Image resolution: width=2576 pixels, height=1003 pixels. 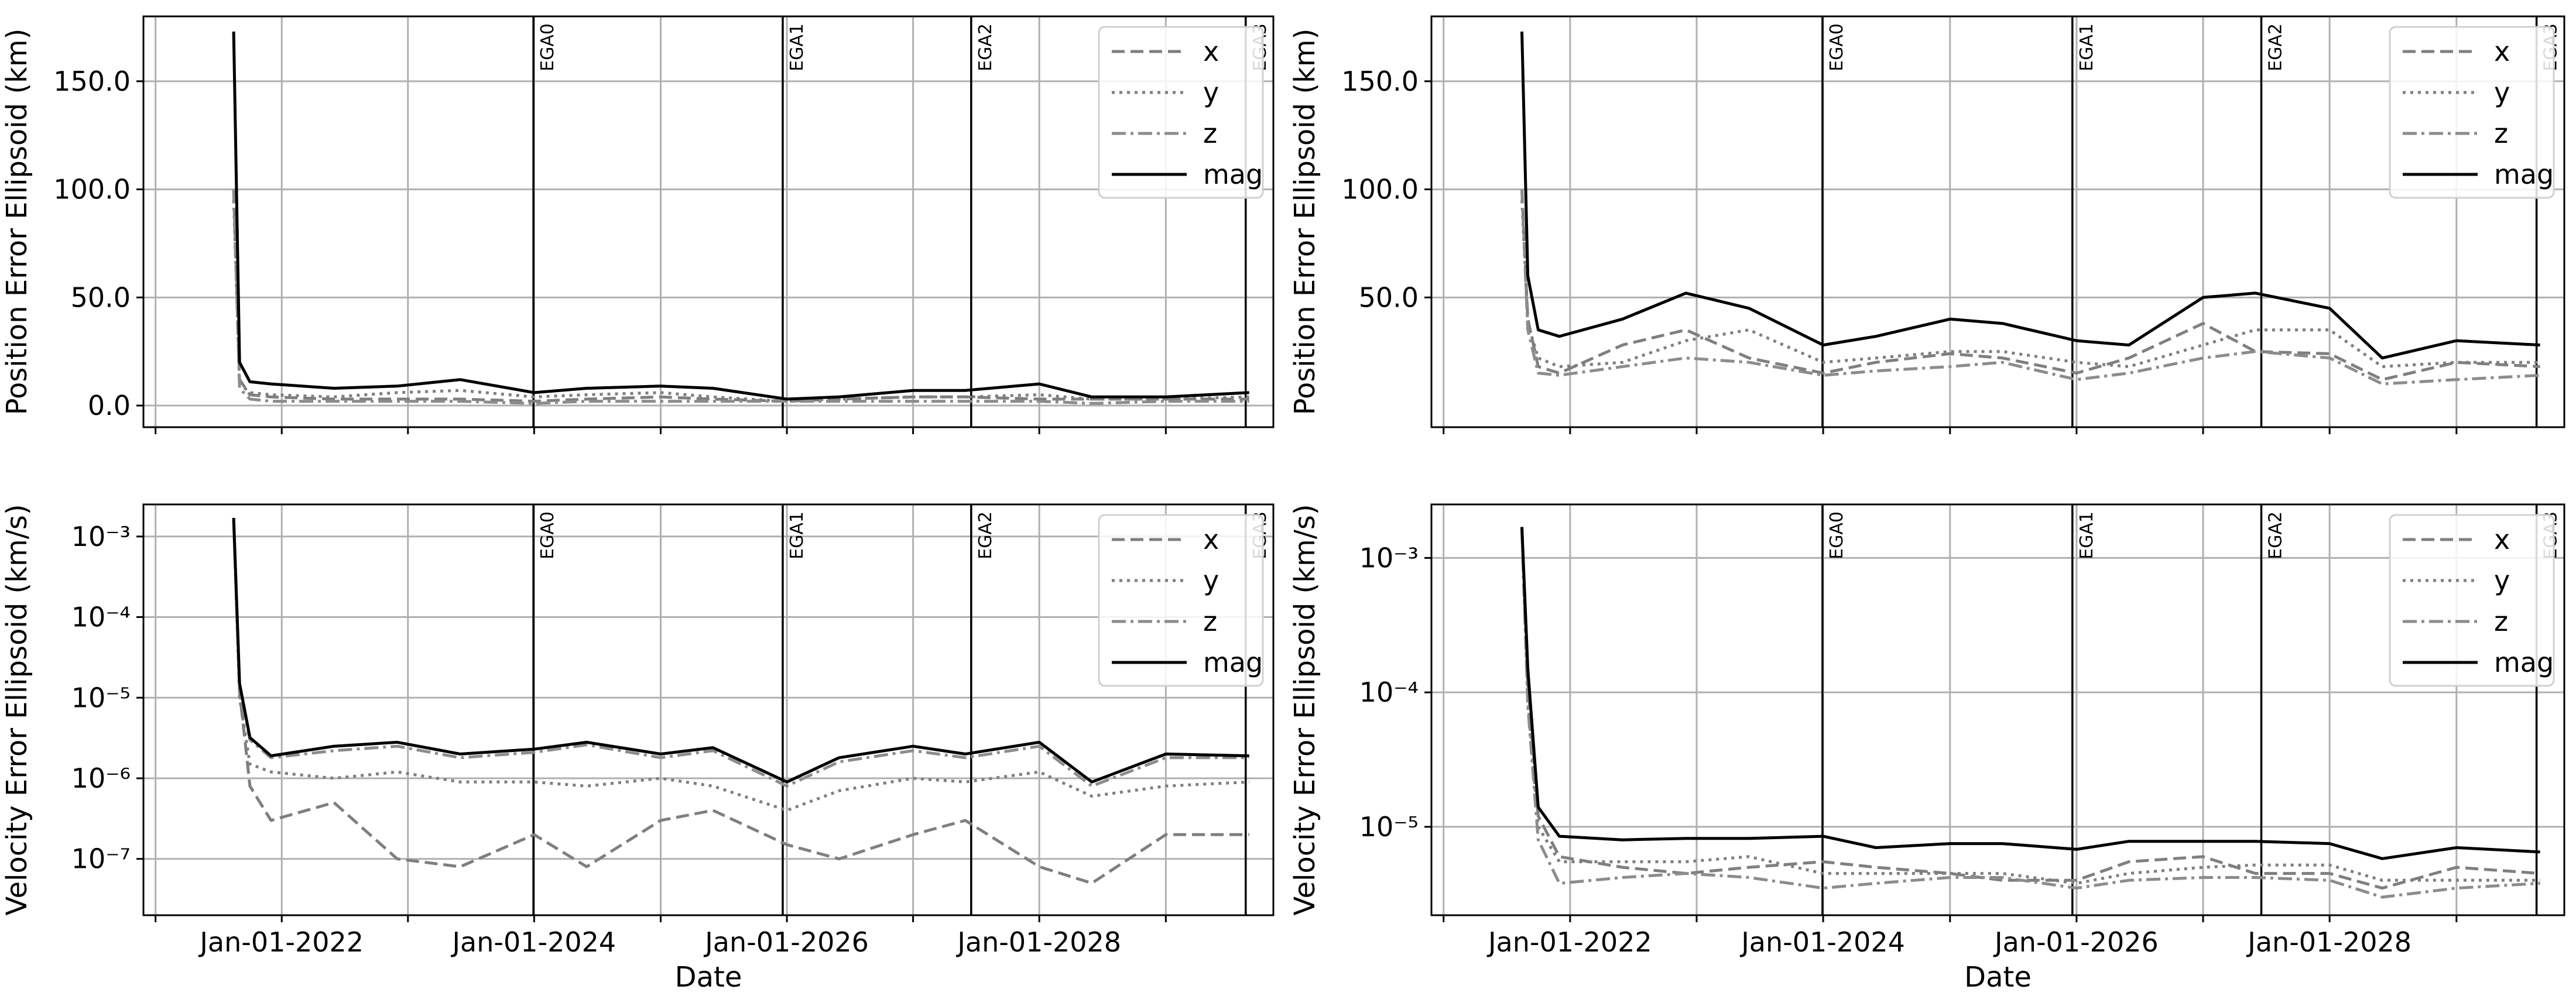 I want to click on y-tick-label: 0.0, so click(x=109, y=405).